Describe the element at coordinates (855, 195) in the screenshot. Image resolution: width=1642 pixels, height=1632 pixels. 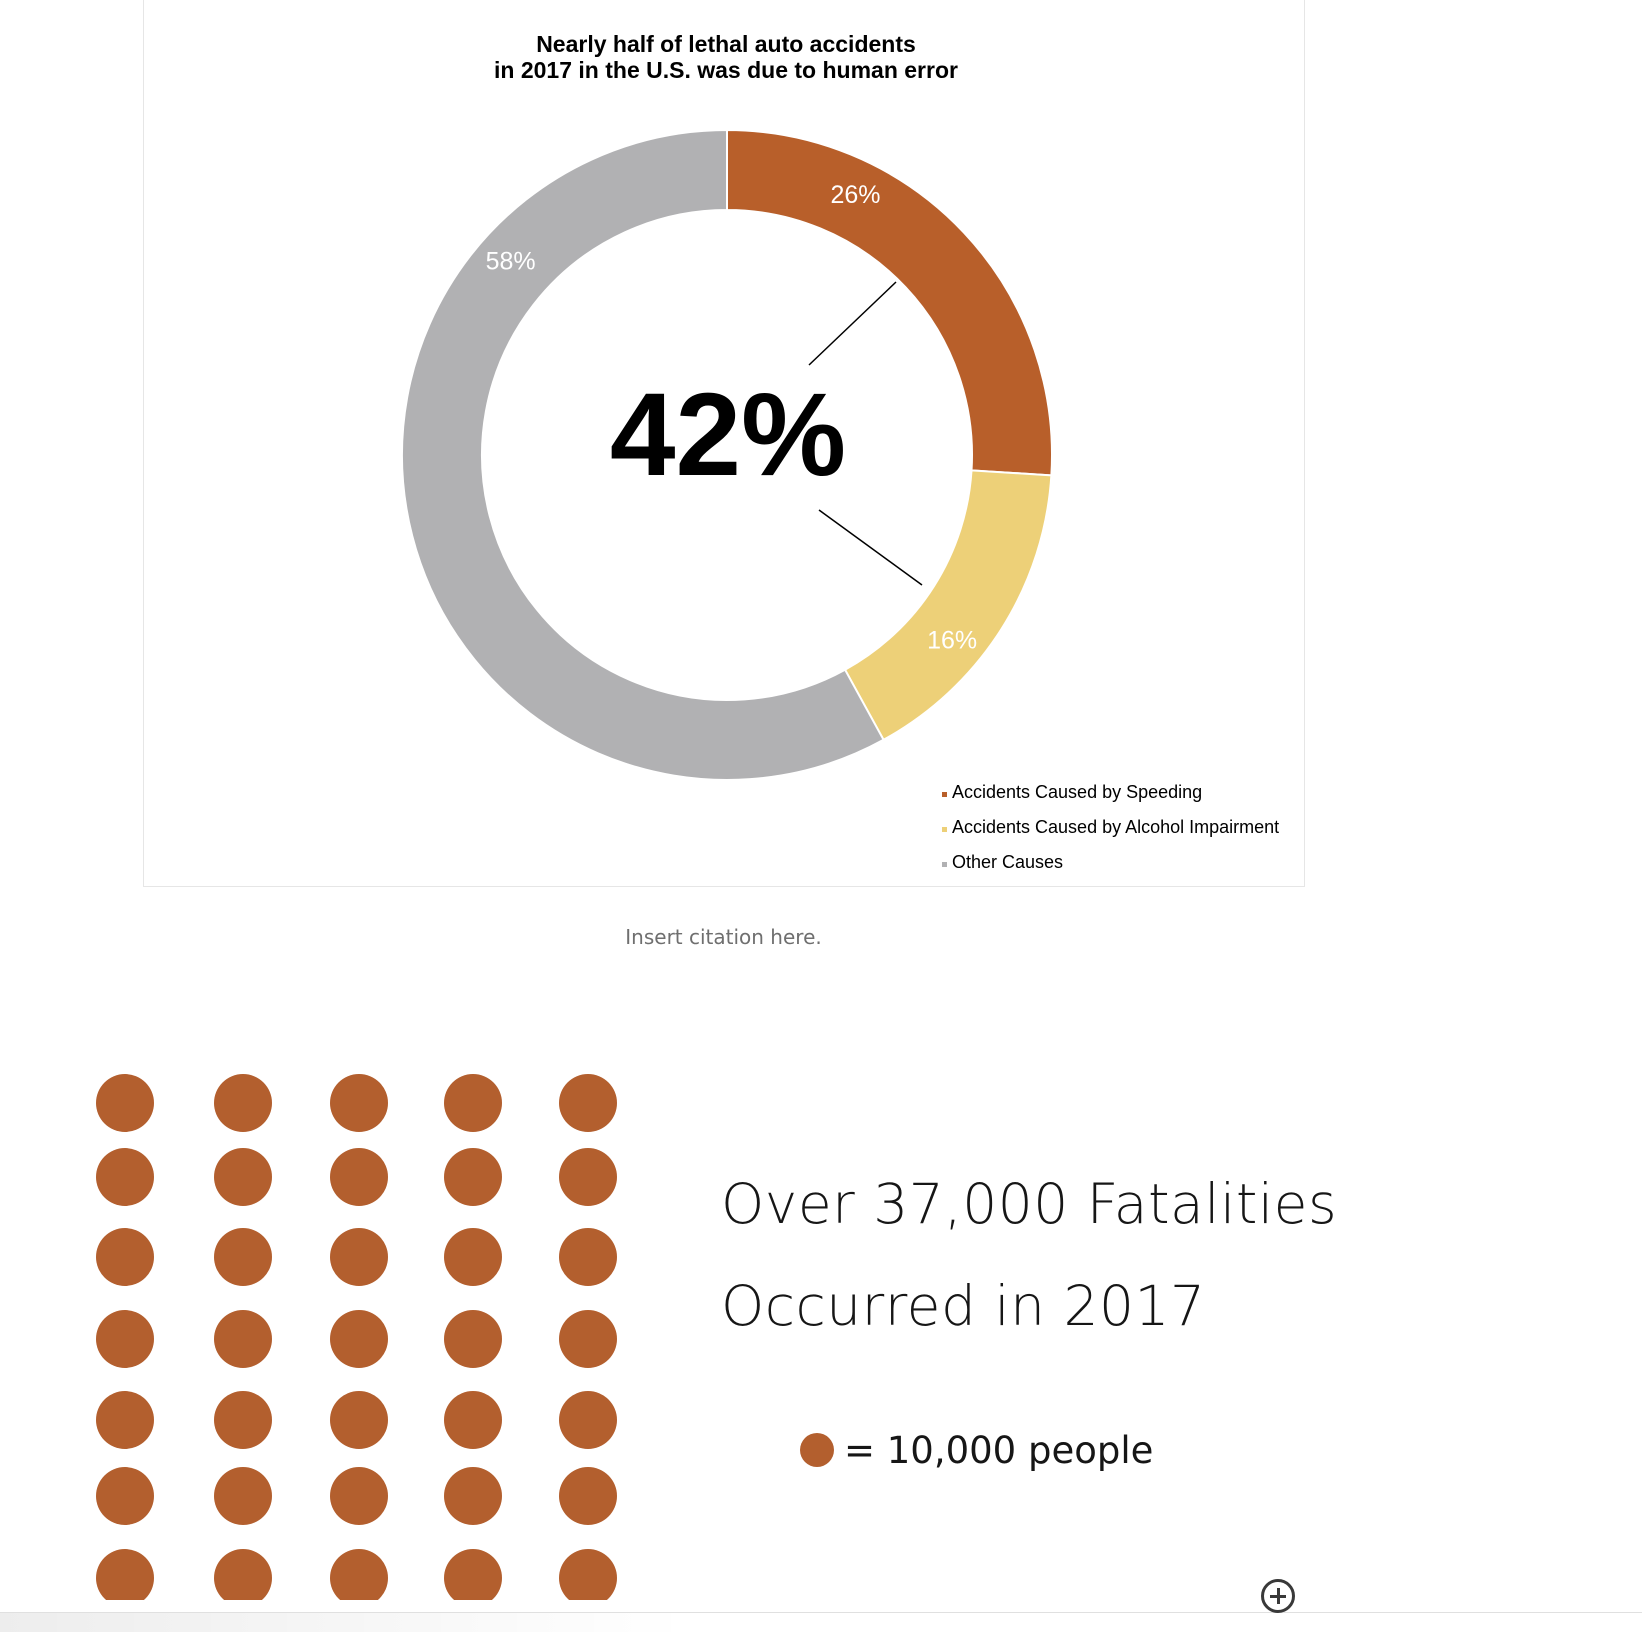
I see `slice-label-0: 26%` at that location.